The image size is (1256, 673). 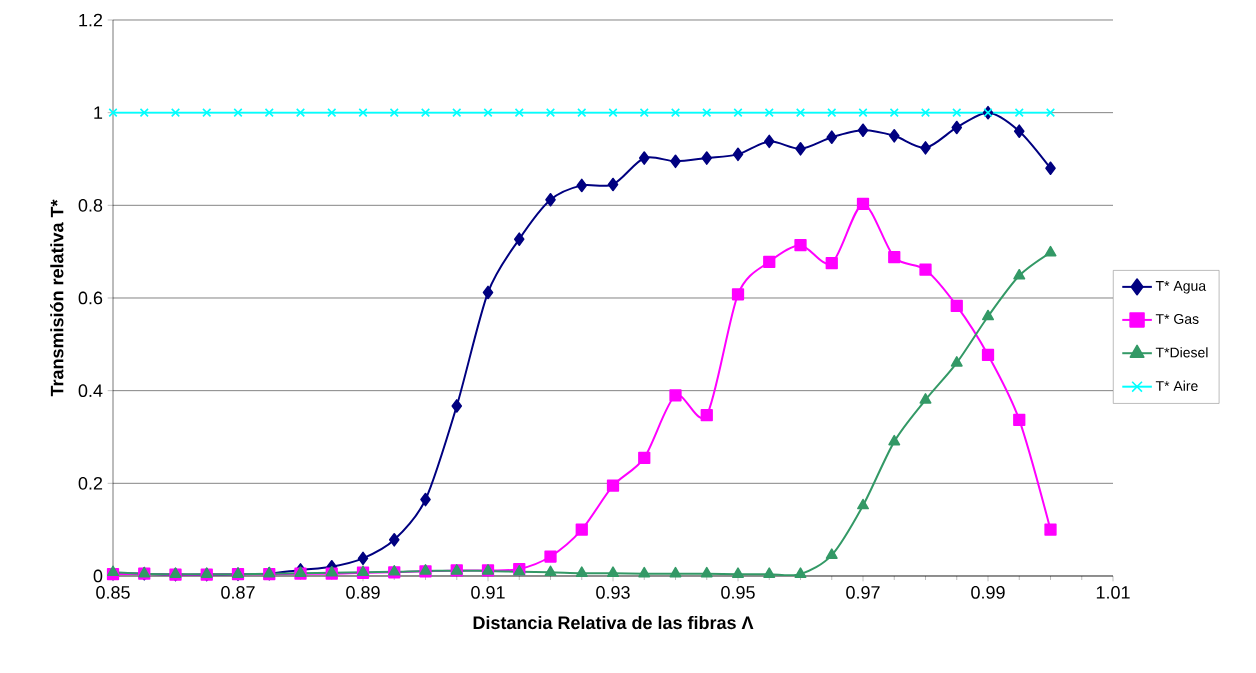 What do you see at coordinates (57, 298) in the screenshot?
I see `y-axis-title: Transmisión relativa T*` at bounding box center [57, 298].